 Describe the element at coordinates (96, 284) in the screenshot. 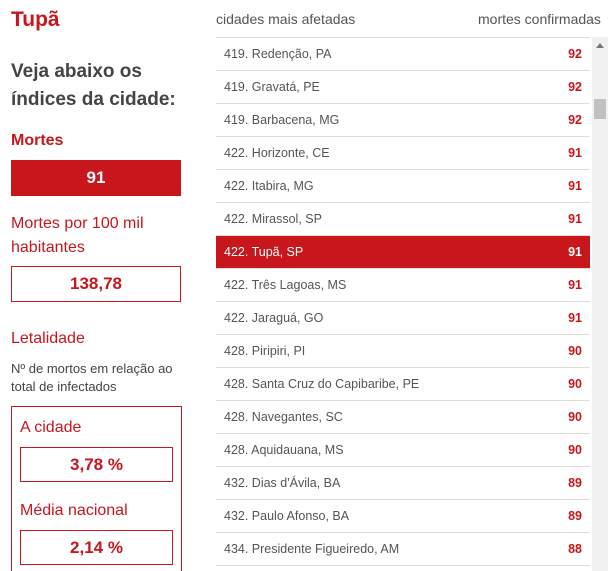

I see `per100k-value: 138,78` at that location.